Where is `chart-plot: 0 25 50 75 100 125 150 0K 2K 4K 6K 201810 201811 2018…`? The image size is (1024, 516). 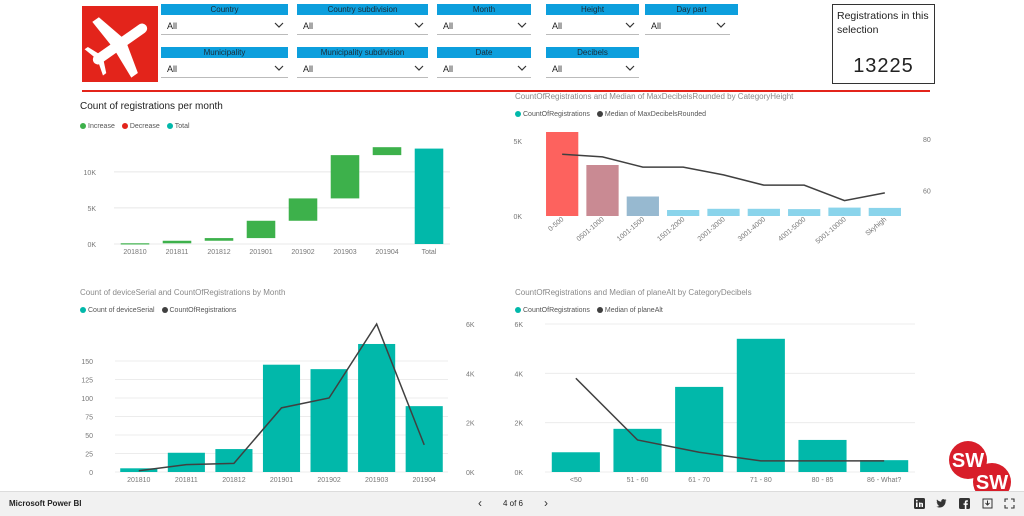
chart-plot: 0 25 50 75 100 125 150 0K 2K 4K 6K 201810 201811 2018… is located at coordinates (278, 403).